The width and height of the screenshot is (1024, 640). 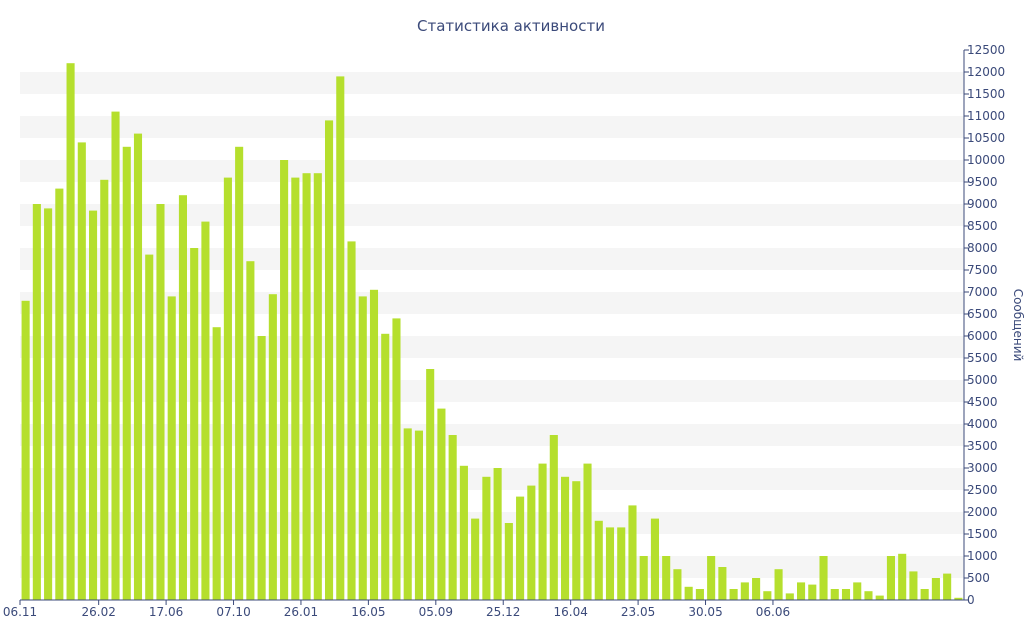 I want to click on y-tick-label: 5500, so click(x=982, y=358).